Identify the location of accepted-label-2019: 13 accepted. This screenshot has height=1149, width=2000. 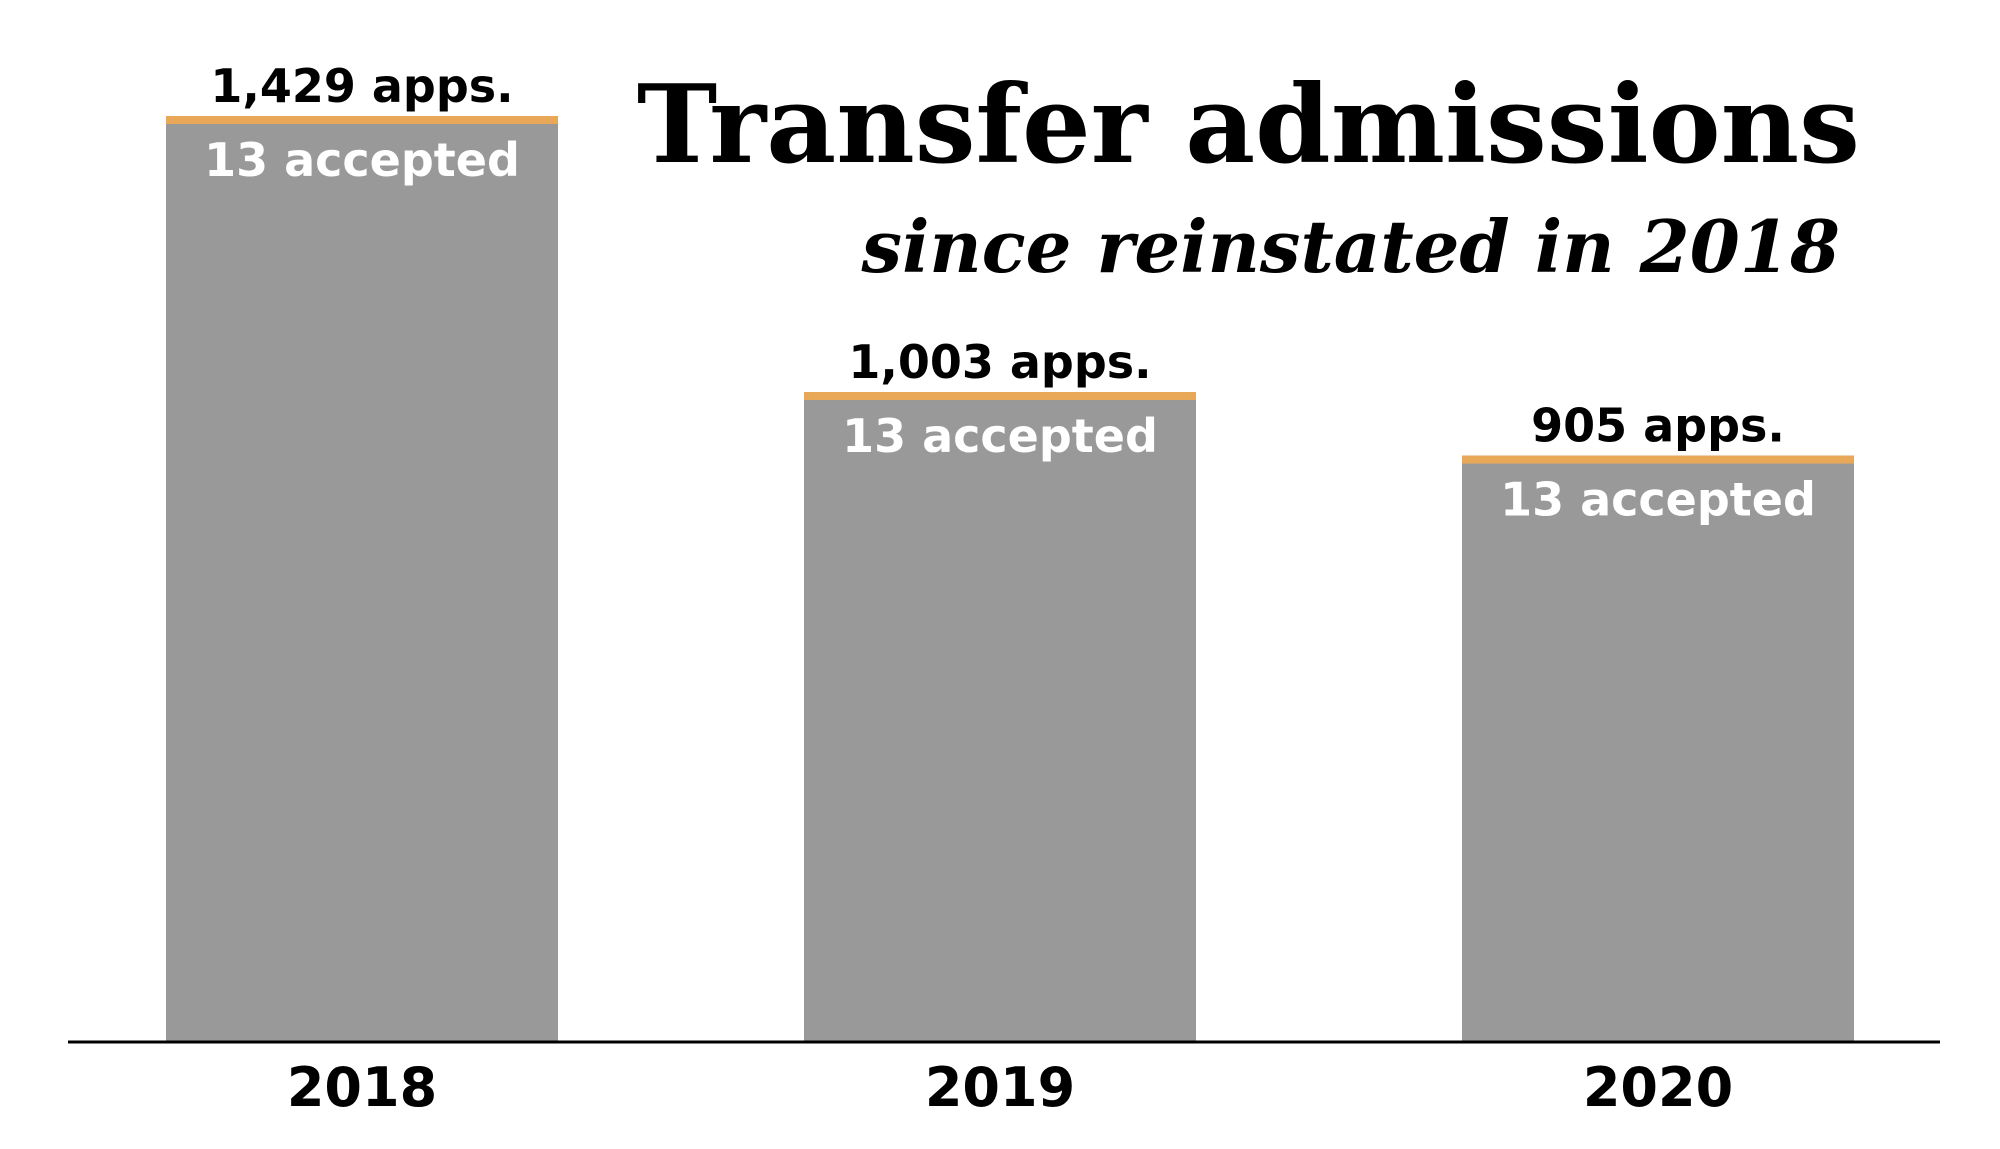
(1000, 436).